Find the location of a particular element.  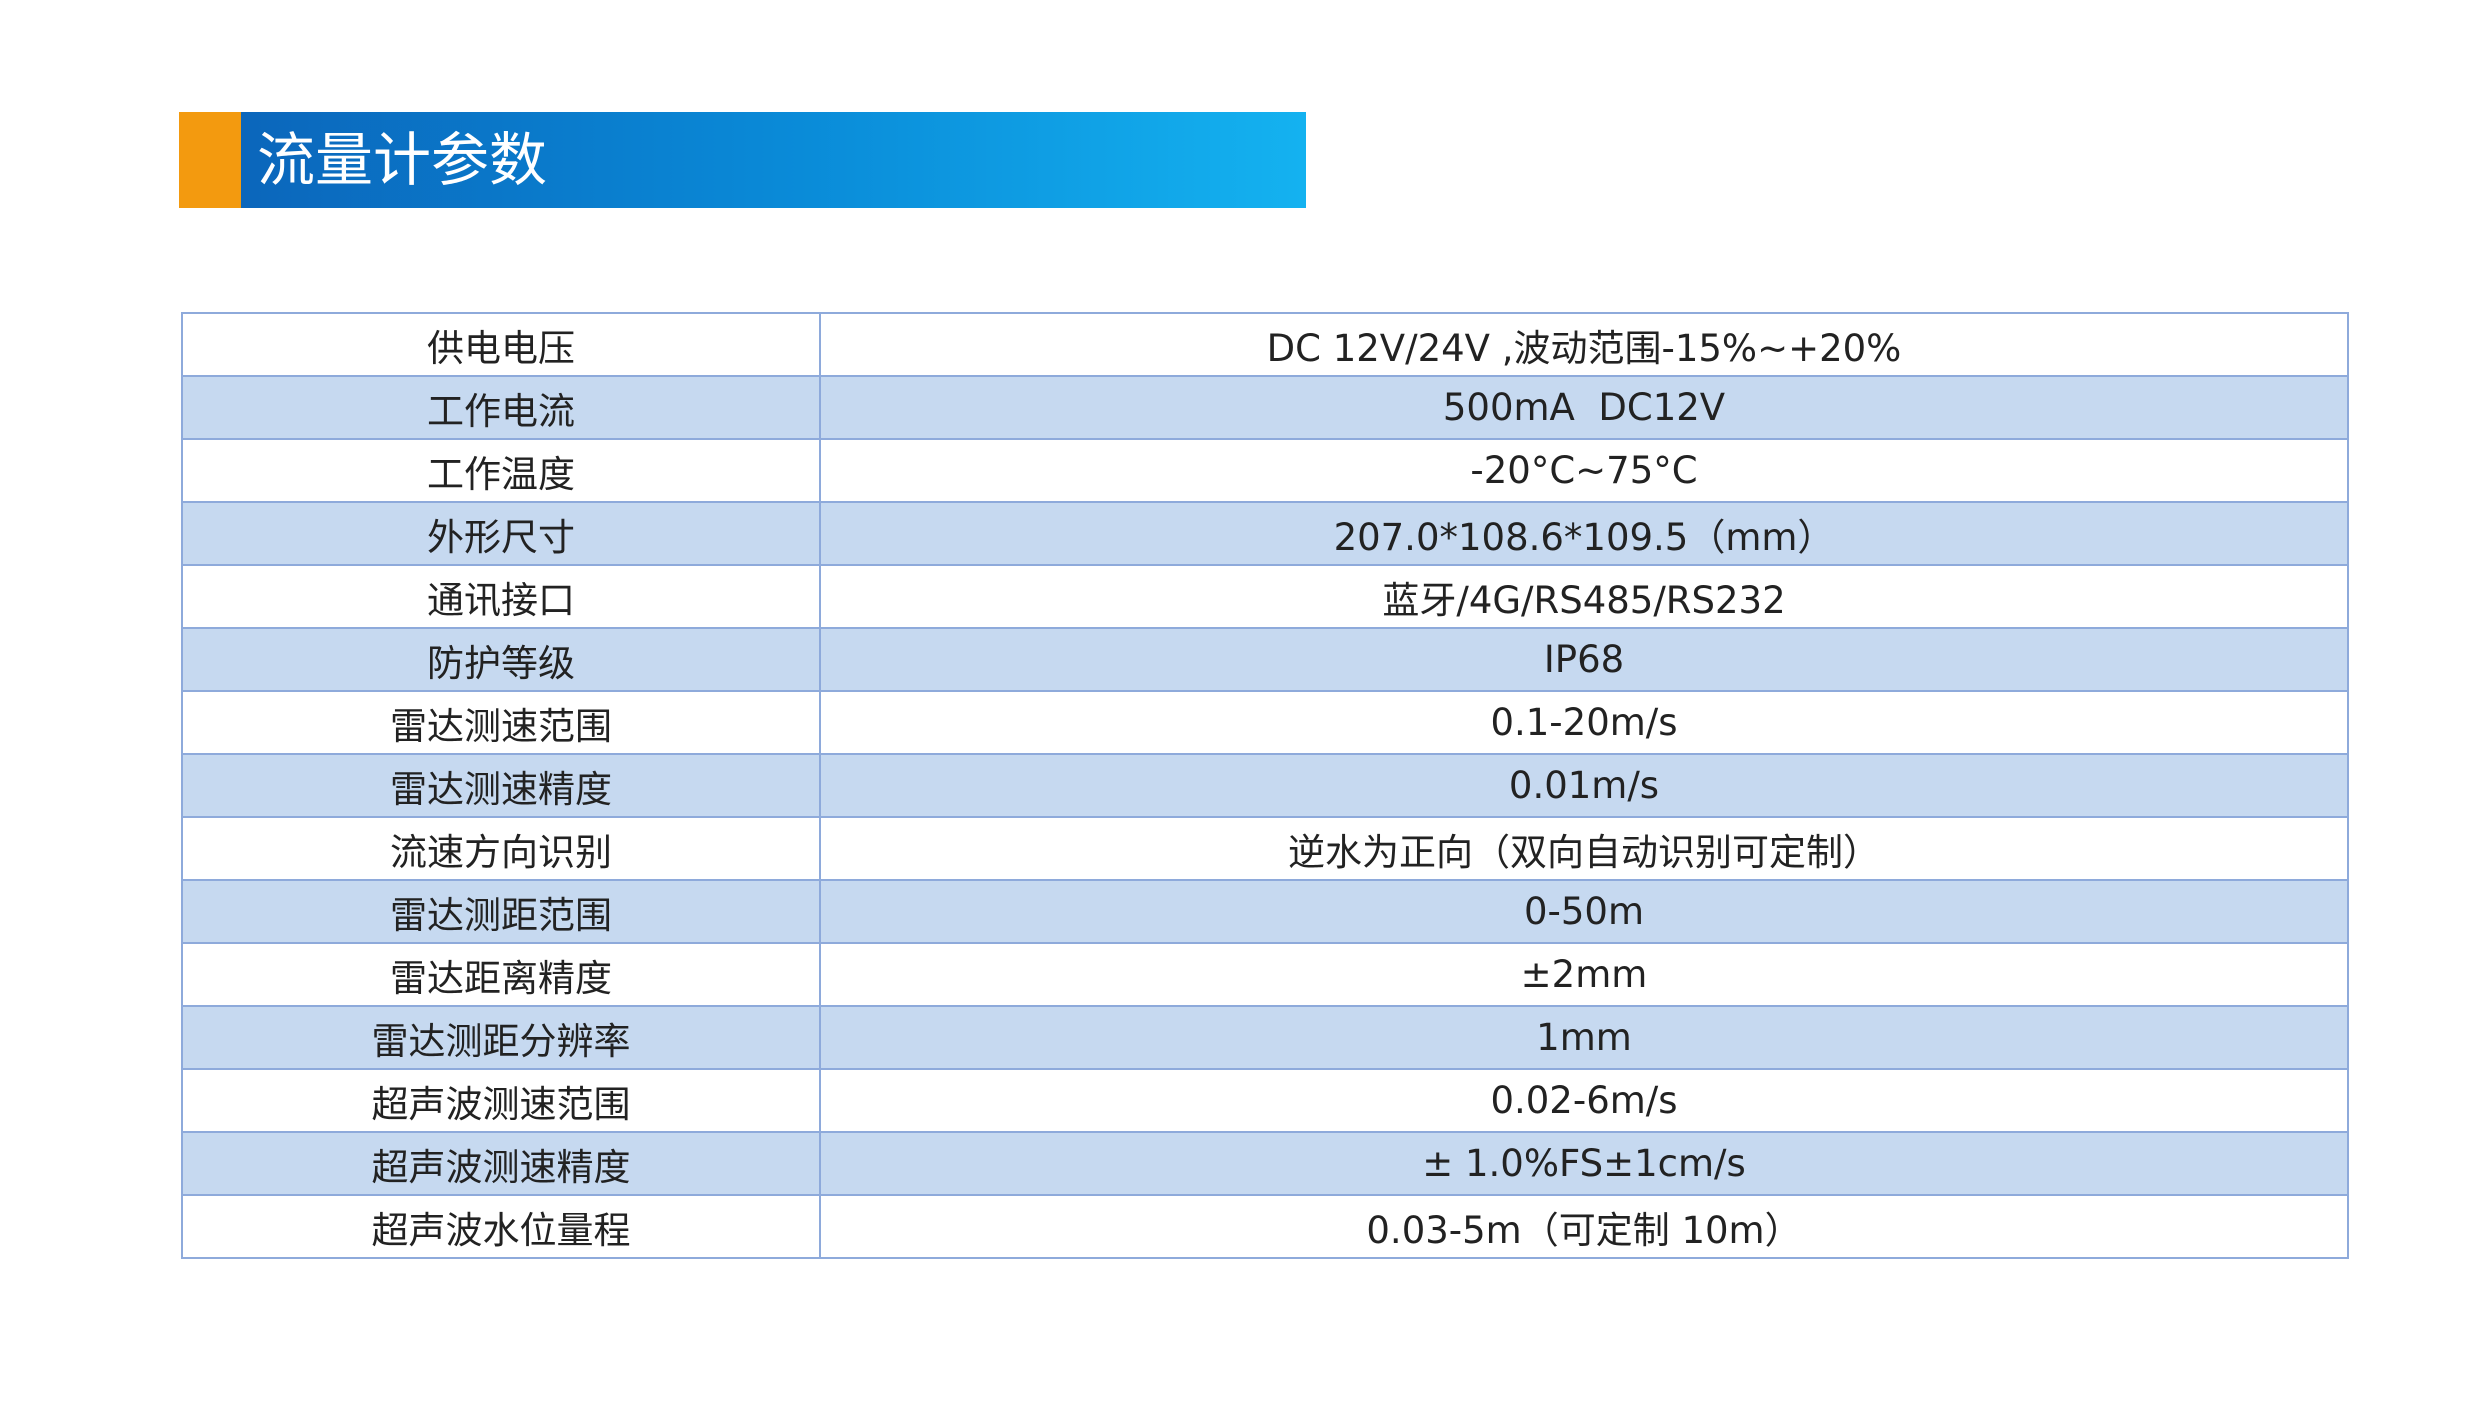

param-value: 500mA DC12V is located at coordinates (1584, 407).